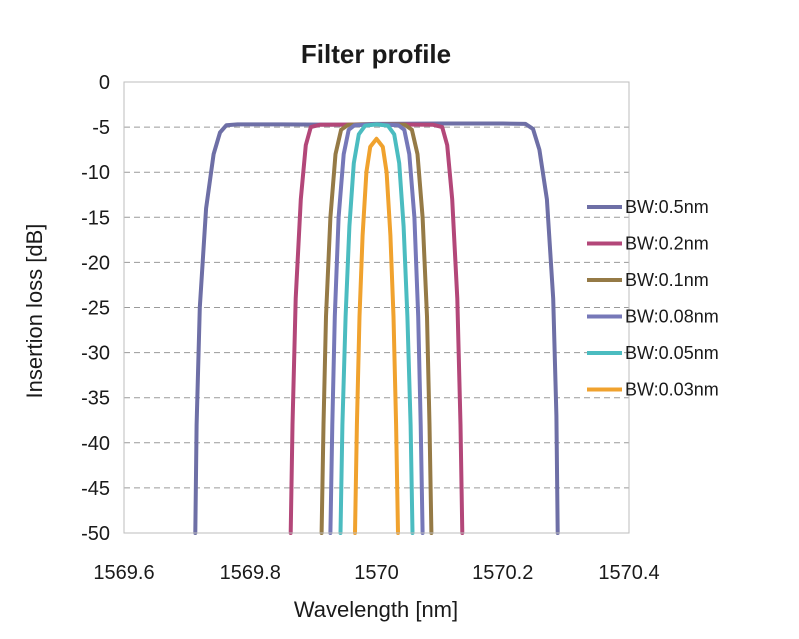 This screenshot has height=639, width=799. Describe the element at coordinates (376, 609) in the screenshot. I see `x-axis-title: Wavelength [nm]` at that location.